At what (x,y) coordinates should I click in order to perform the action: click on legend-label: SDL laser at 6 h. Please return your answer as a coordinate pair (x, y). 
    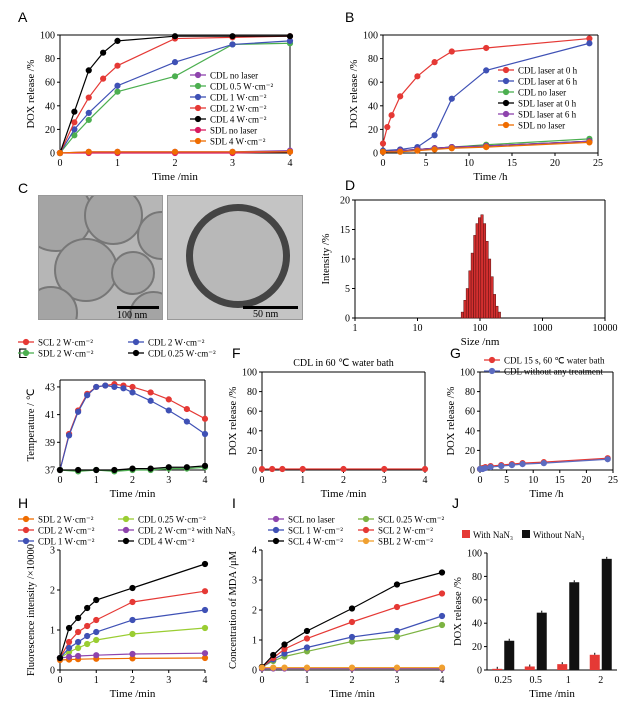
    Looking at the image, I should click on (547, 115).